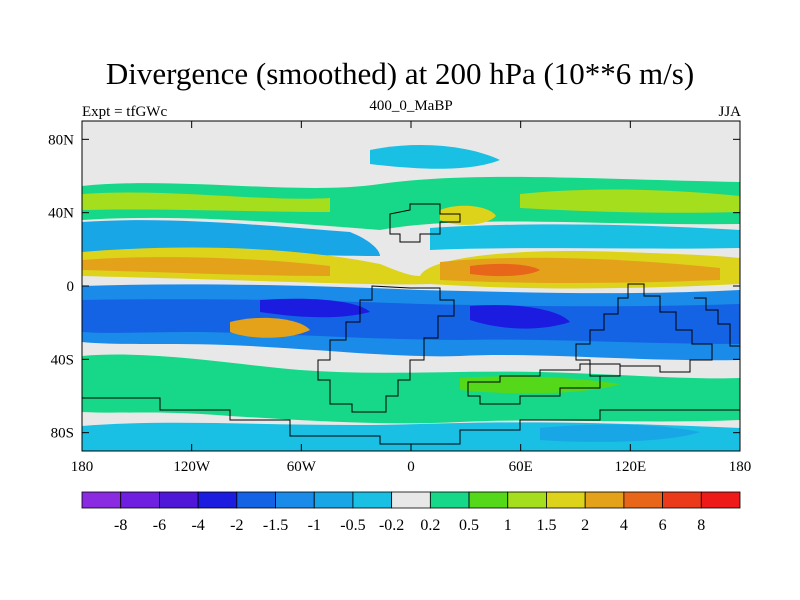 The height and width of the screenshot is (600, 800). Describe the element at coordinates (717, 322) in the screenshot. I see `coastline-east-pacific` at that location.